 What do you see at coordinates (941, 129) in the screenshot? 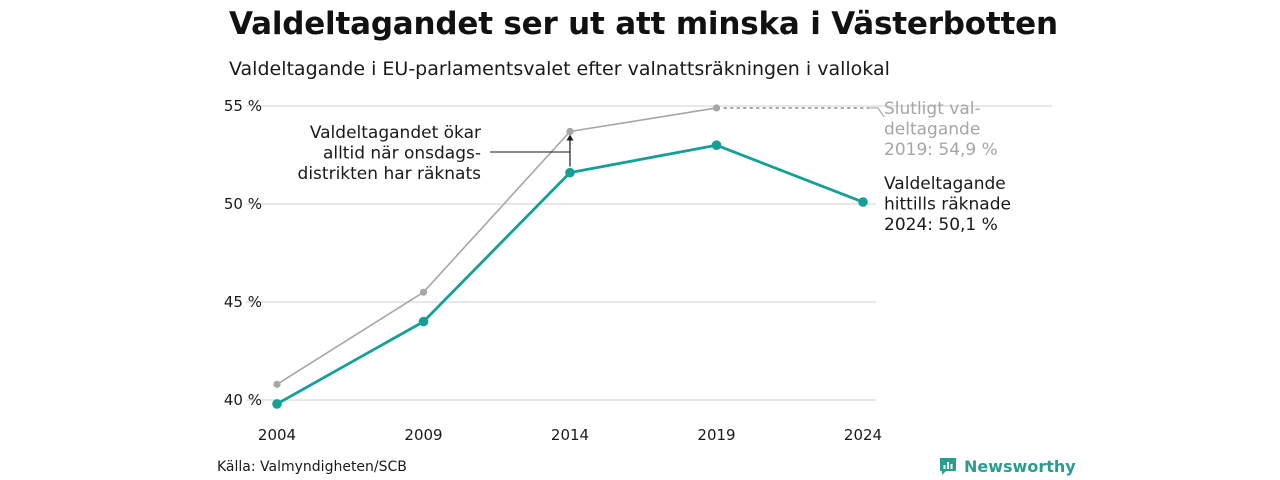
I see `final-turnout-label: Slutligt val-deltagande 2019: 54,9 %` at bounding box center [941, 129].